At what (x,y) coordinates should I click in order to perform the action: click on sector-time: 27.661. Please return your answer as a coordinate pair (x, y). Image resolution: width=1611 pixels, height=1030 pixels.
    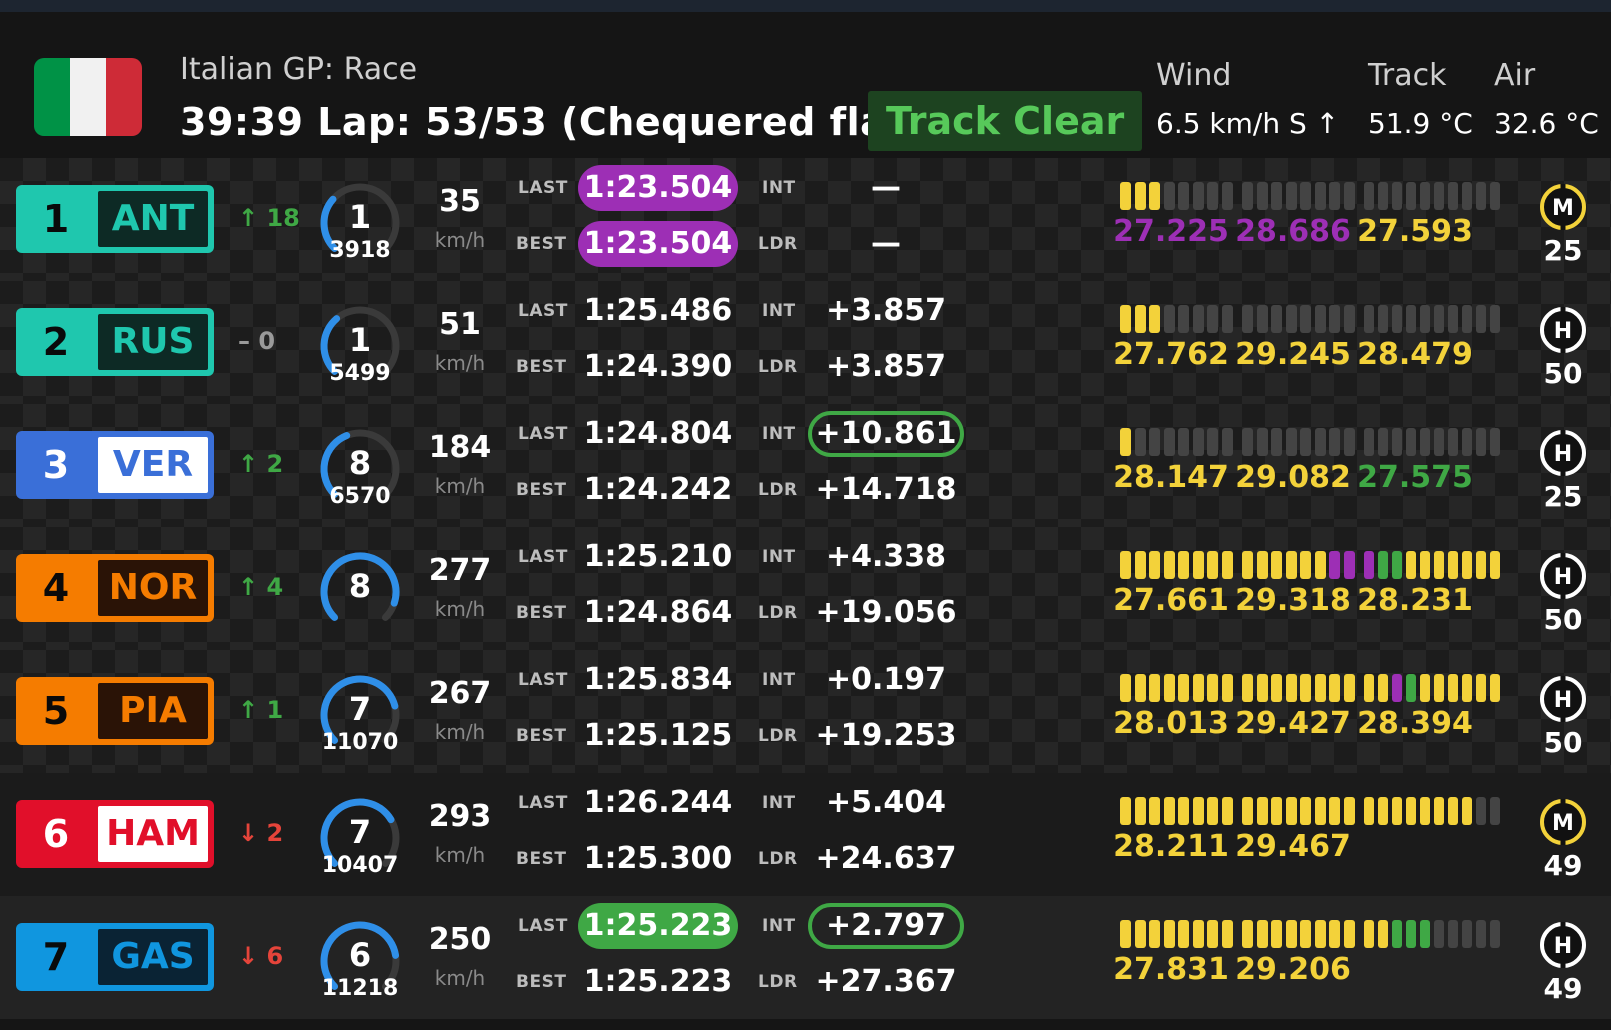
    Looking at the image, I should click on (1171, 600).